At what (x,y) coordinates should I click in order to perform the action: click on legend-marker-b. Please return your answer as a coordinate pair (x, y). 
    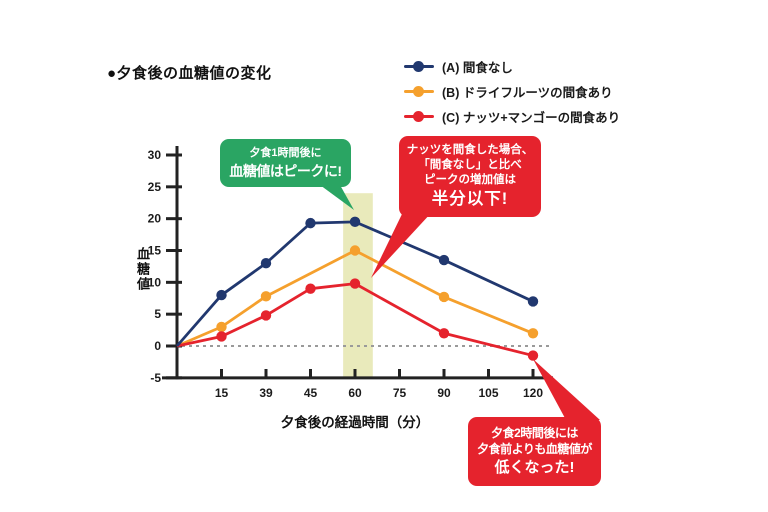
    Looking at the image, I should click on (419, 91).